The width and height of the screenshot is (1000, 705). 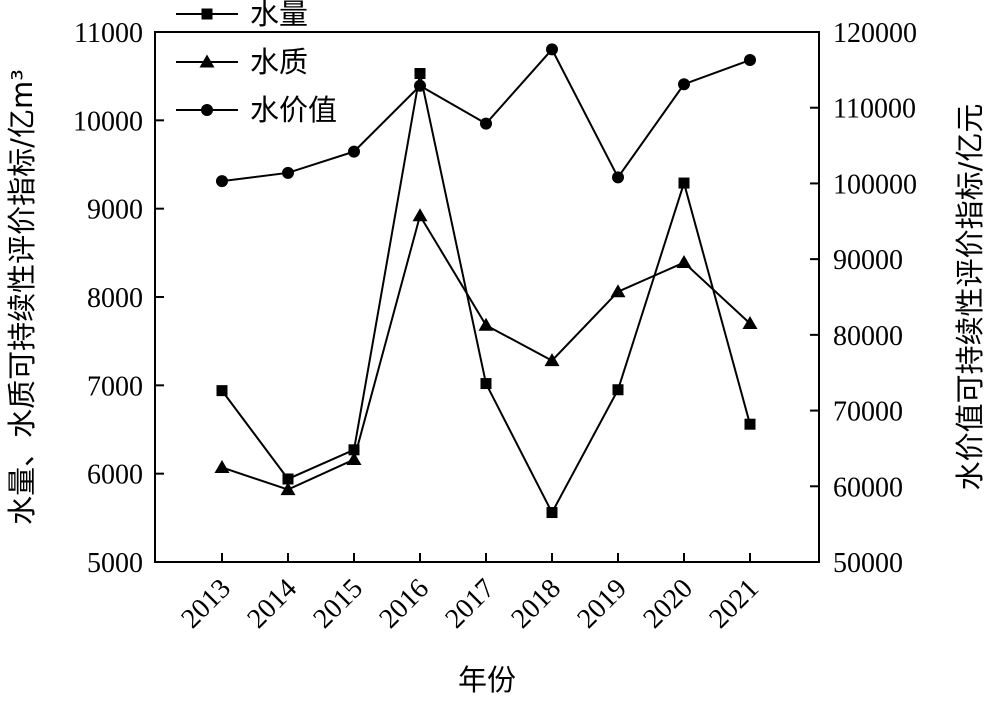 I want to click on left-tick-label: 5000, so click(x=115, y=563).